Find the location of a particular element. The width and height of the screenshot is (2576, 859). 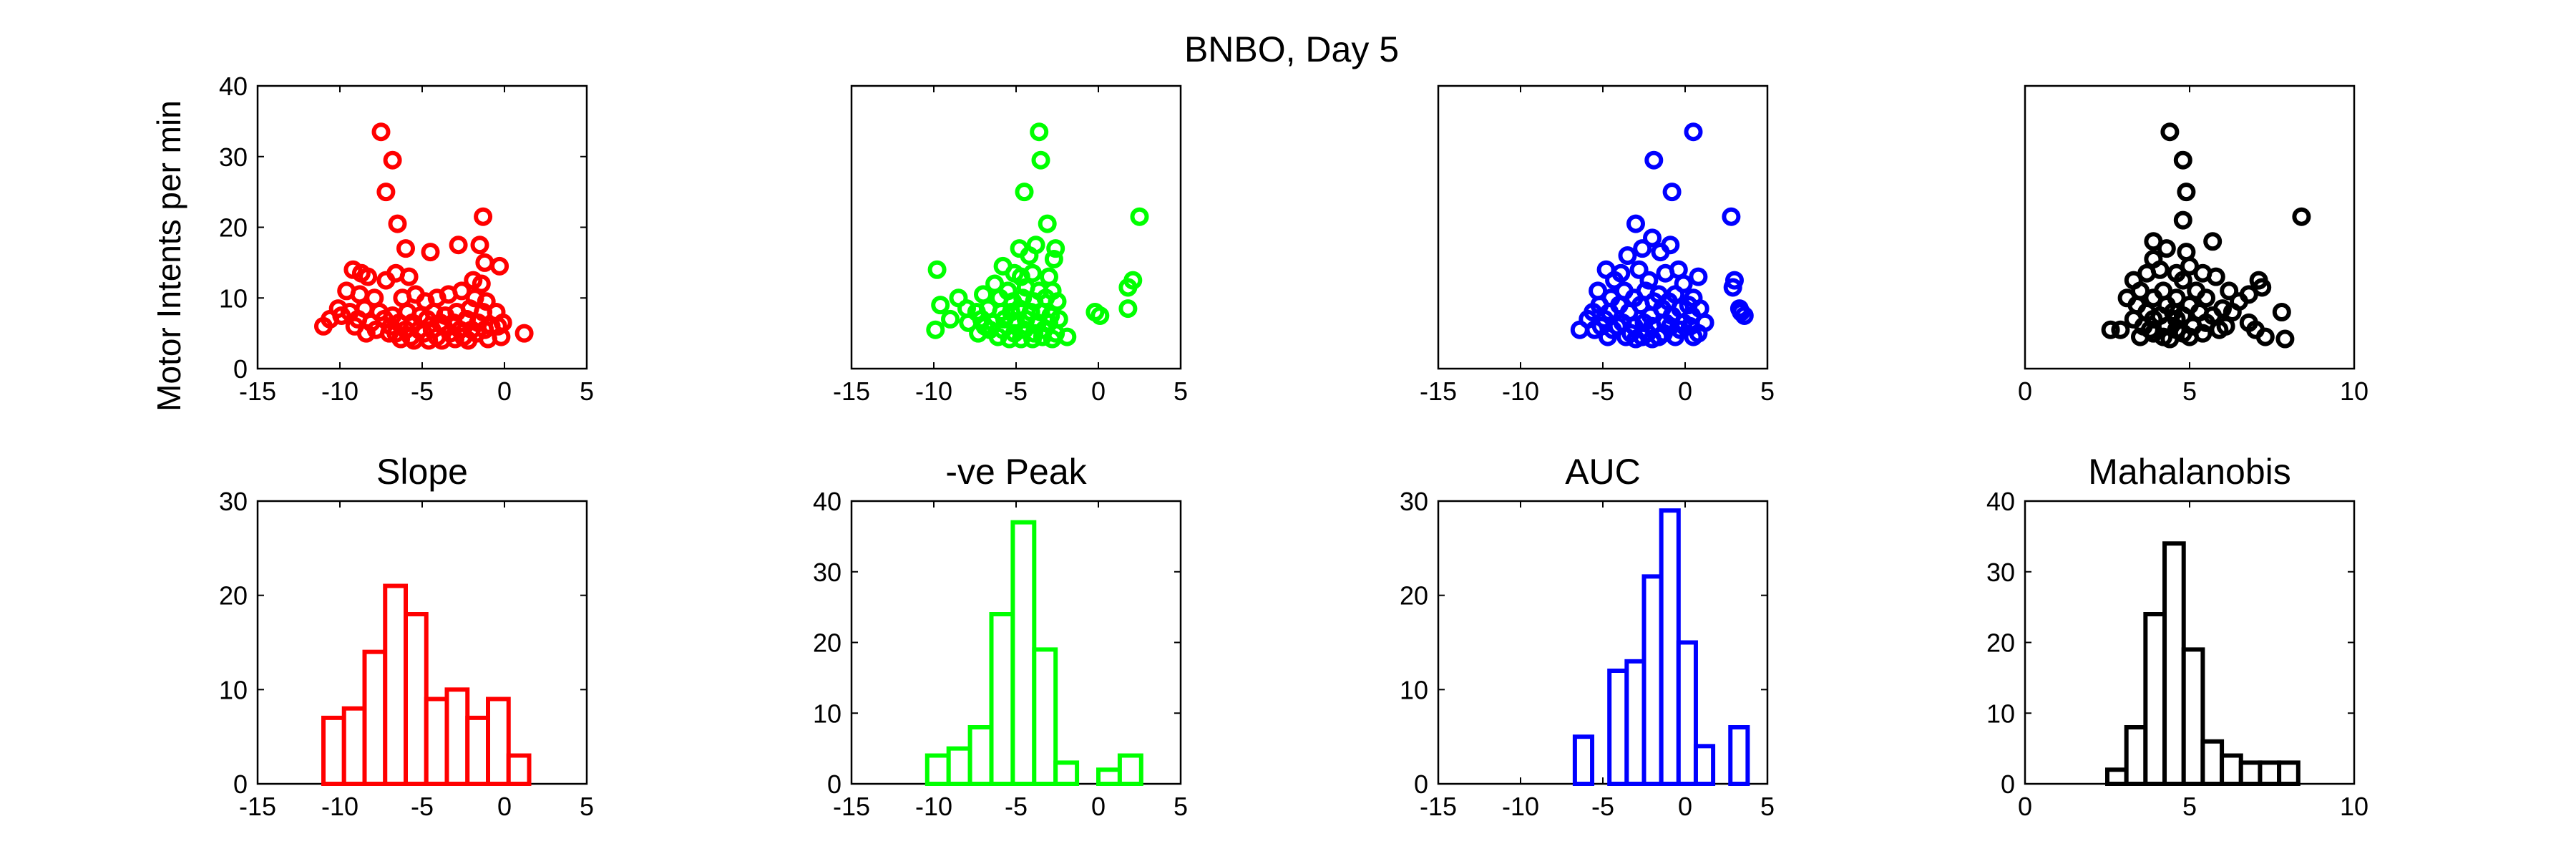

peak-scatter-panel: -15 -10 -5 0 5 is located at coordinates (1010, 245).